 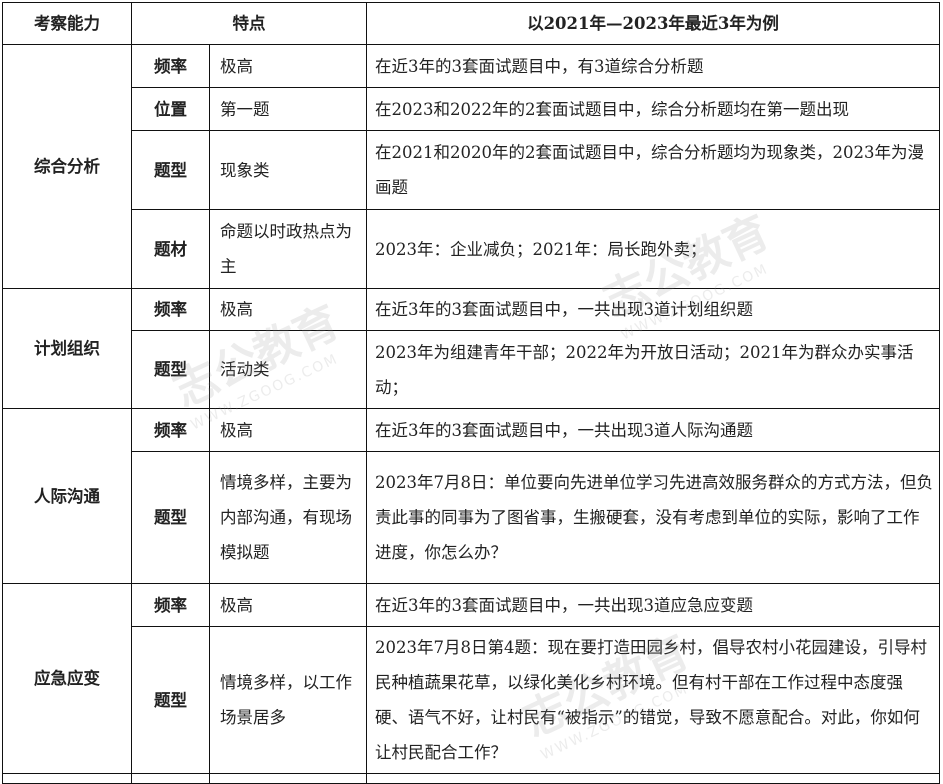 I want to click on example-cell: 2023年：企业减负；2021年：局长跑外卖；, so click(x=653, y=249).